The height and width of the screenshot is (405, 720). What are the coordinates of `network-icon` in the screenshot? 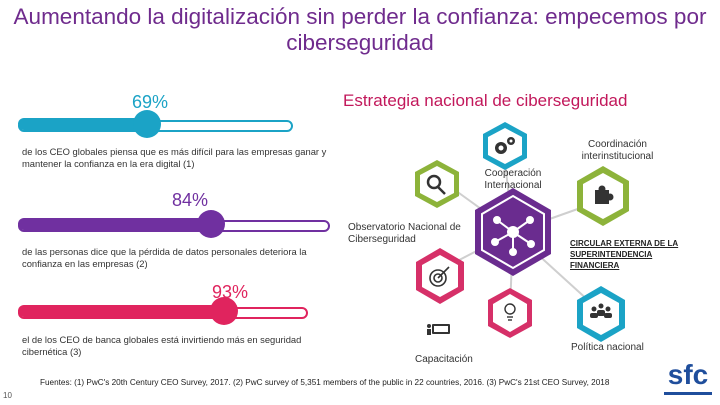 It's located at (513, 236).